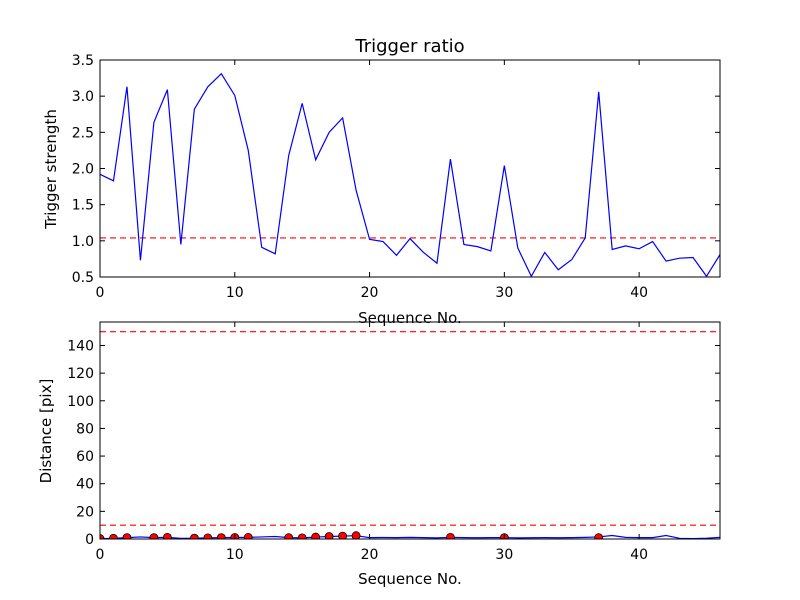 This screenshot has width=800, height=600. What do you see at coordinates (83, 97) in the screenshot?
I see `y-tick-label: 3.0` at bounding box center [83, 97].